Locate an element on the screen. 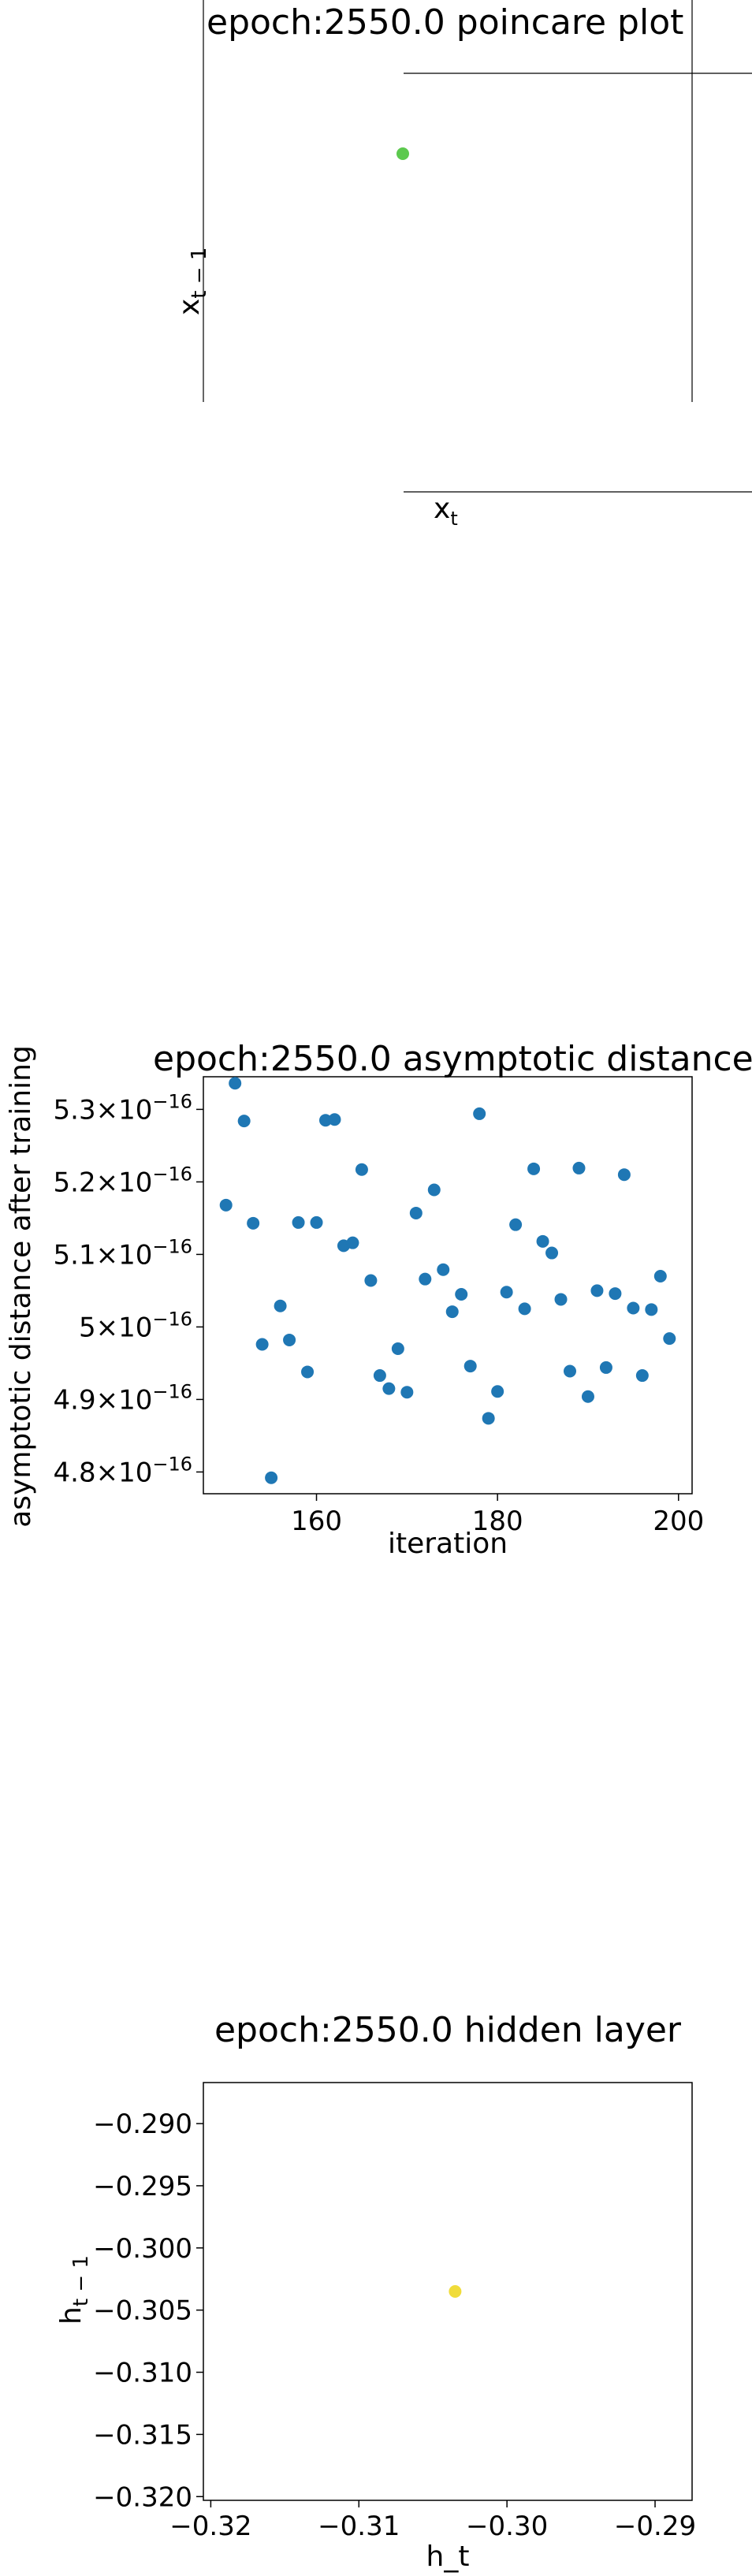 This screenshot has height=2576, width=752. y-tick-label: −0.305 is located at coordinates (142, 2311).